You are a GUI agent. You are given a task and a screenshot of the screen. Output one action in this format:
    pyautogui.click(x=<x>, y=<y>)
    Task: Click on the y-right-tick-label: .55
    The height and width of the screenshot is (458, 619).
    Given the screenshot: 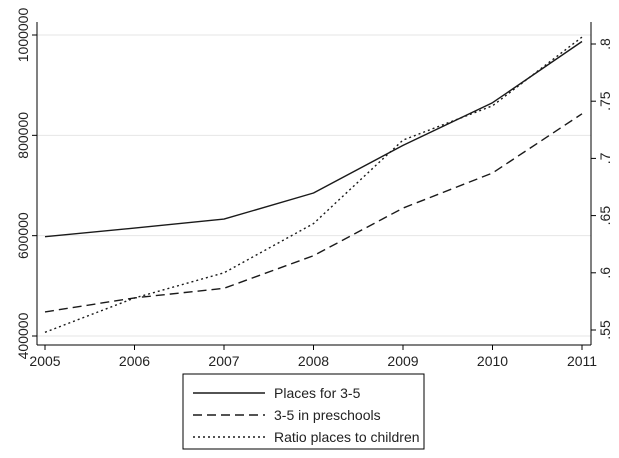 What is the action you would take?
    pyautogui.click(x=605, y=330)
    